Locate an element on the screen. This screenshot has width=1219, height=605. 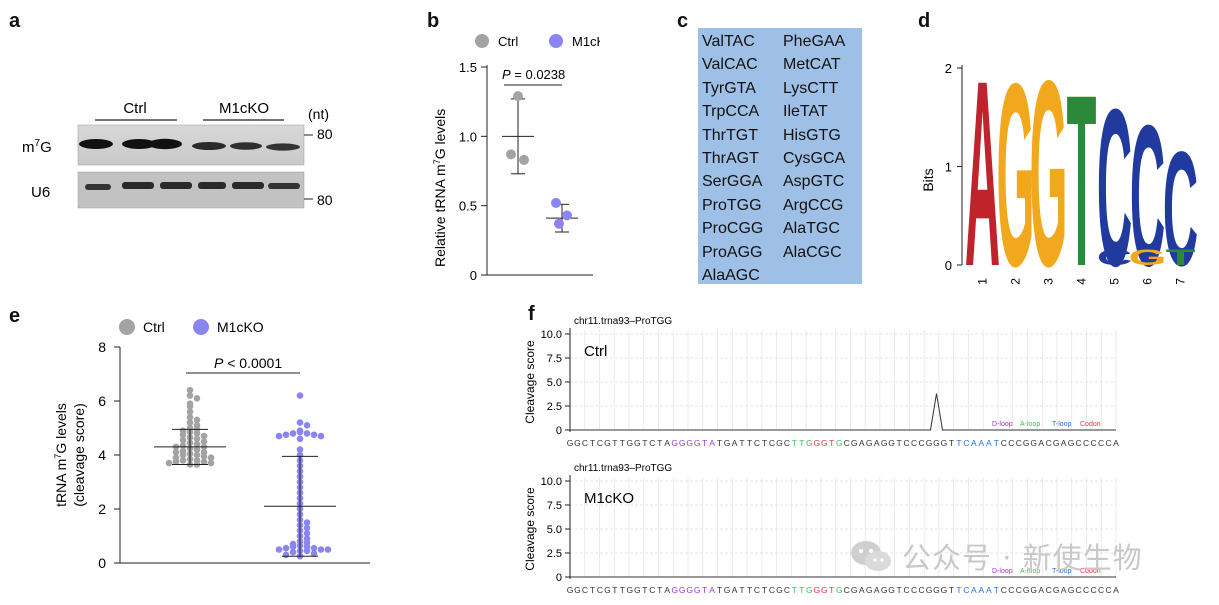
f-ylabel: Cleavage score is located at coordinates (530, 529).